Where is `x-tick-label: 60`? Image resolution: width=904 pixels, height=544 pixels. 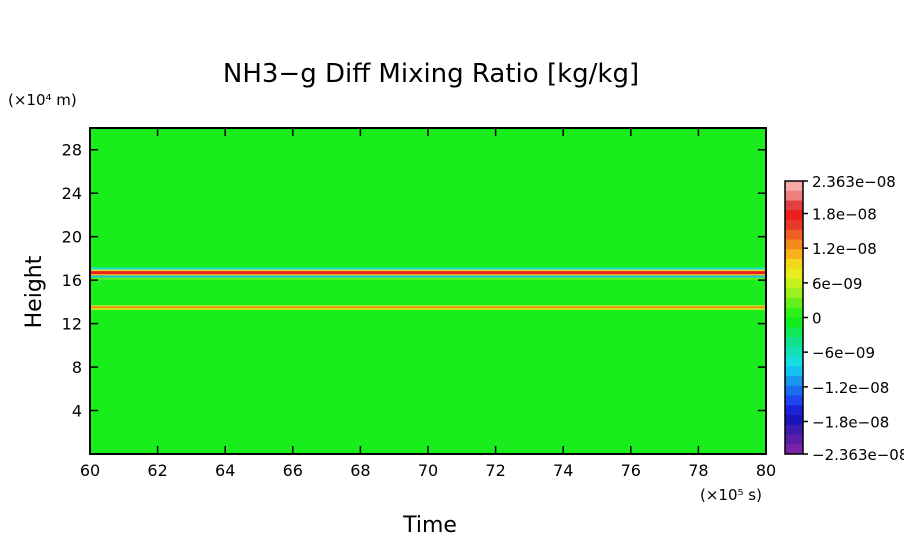 x-tick-label: 60 is located at coordinates (90, 470).